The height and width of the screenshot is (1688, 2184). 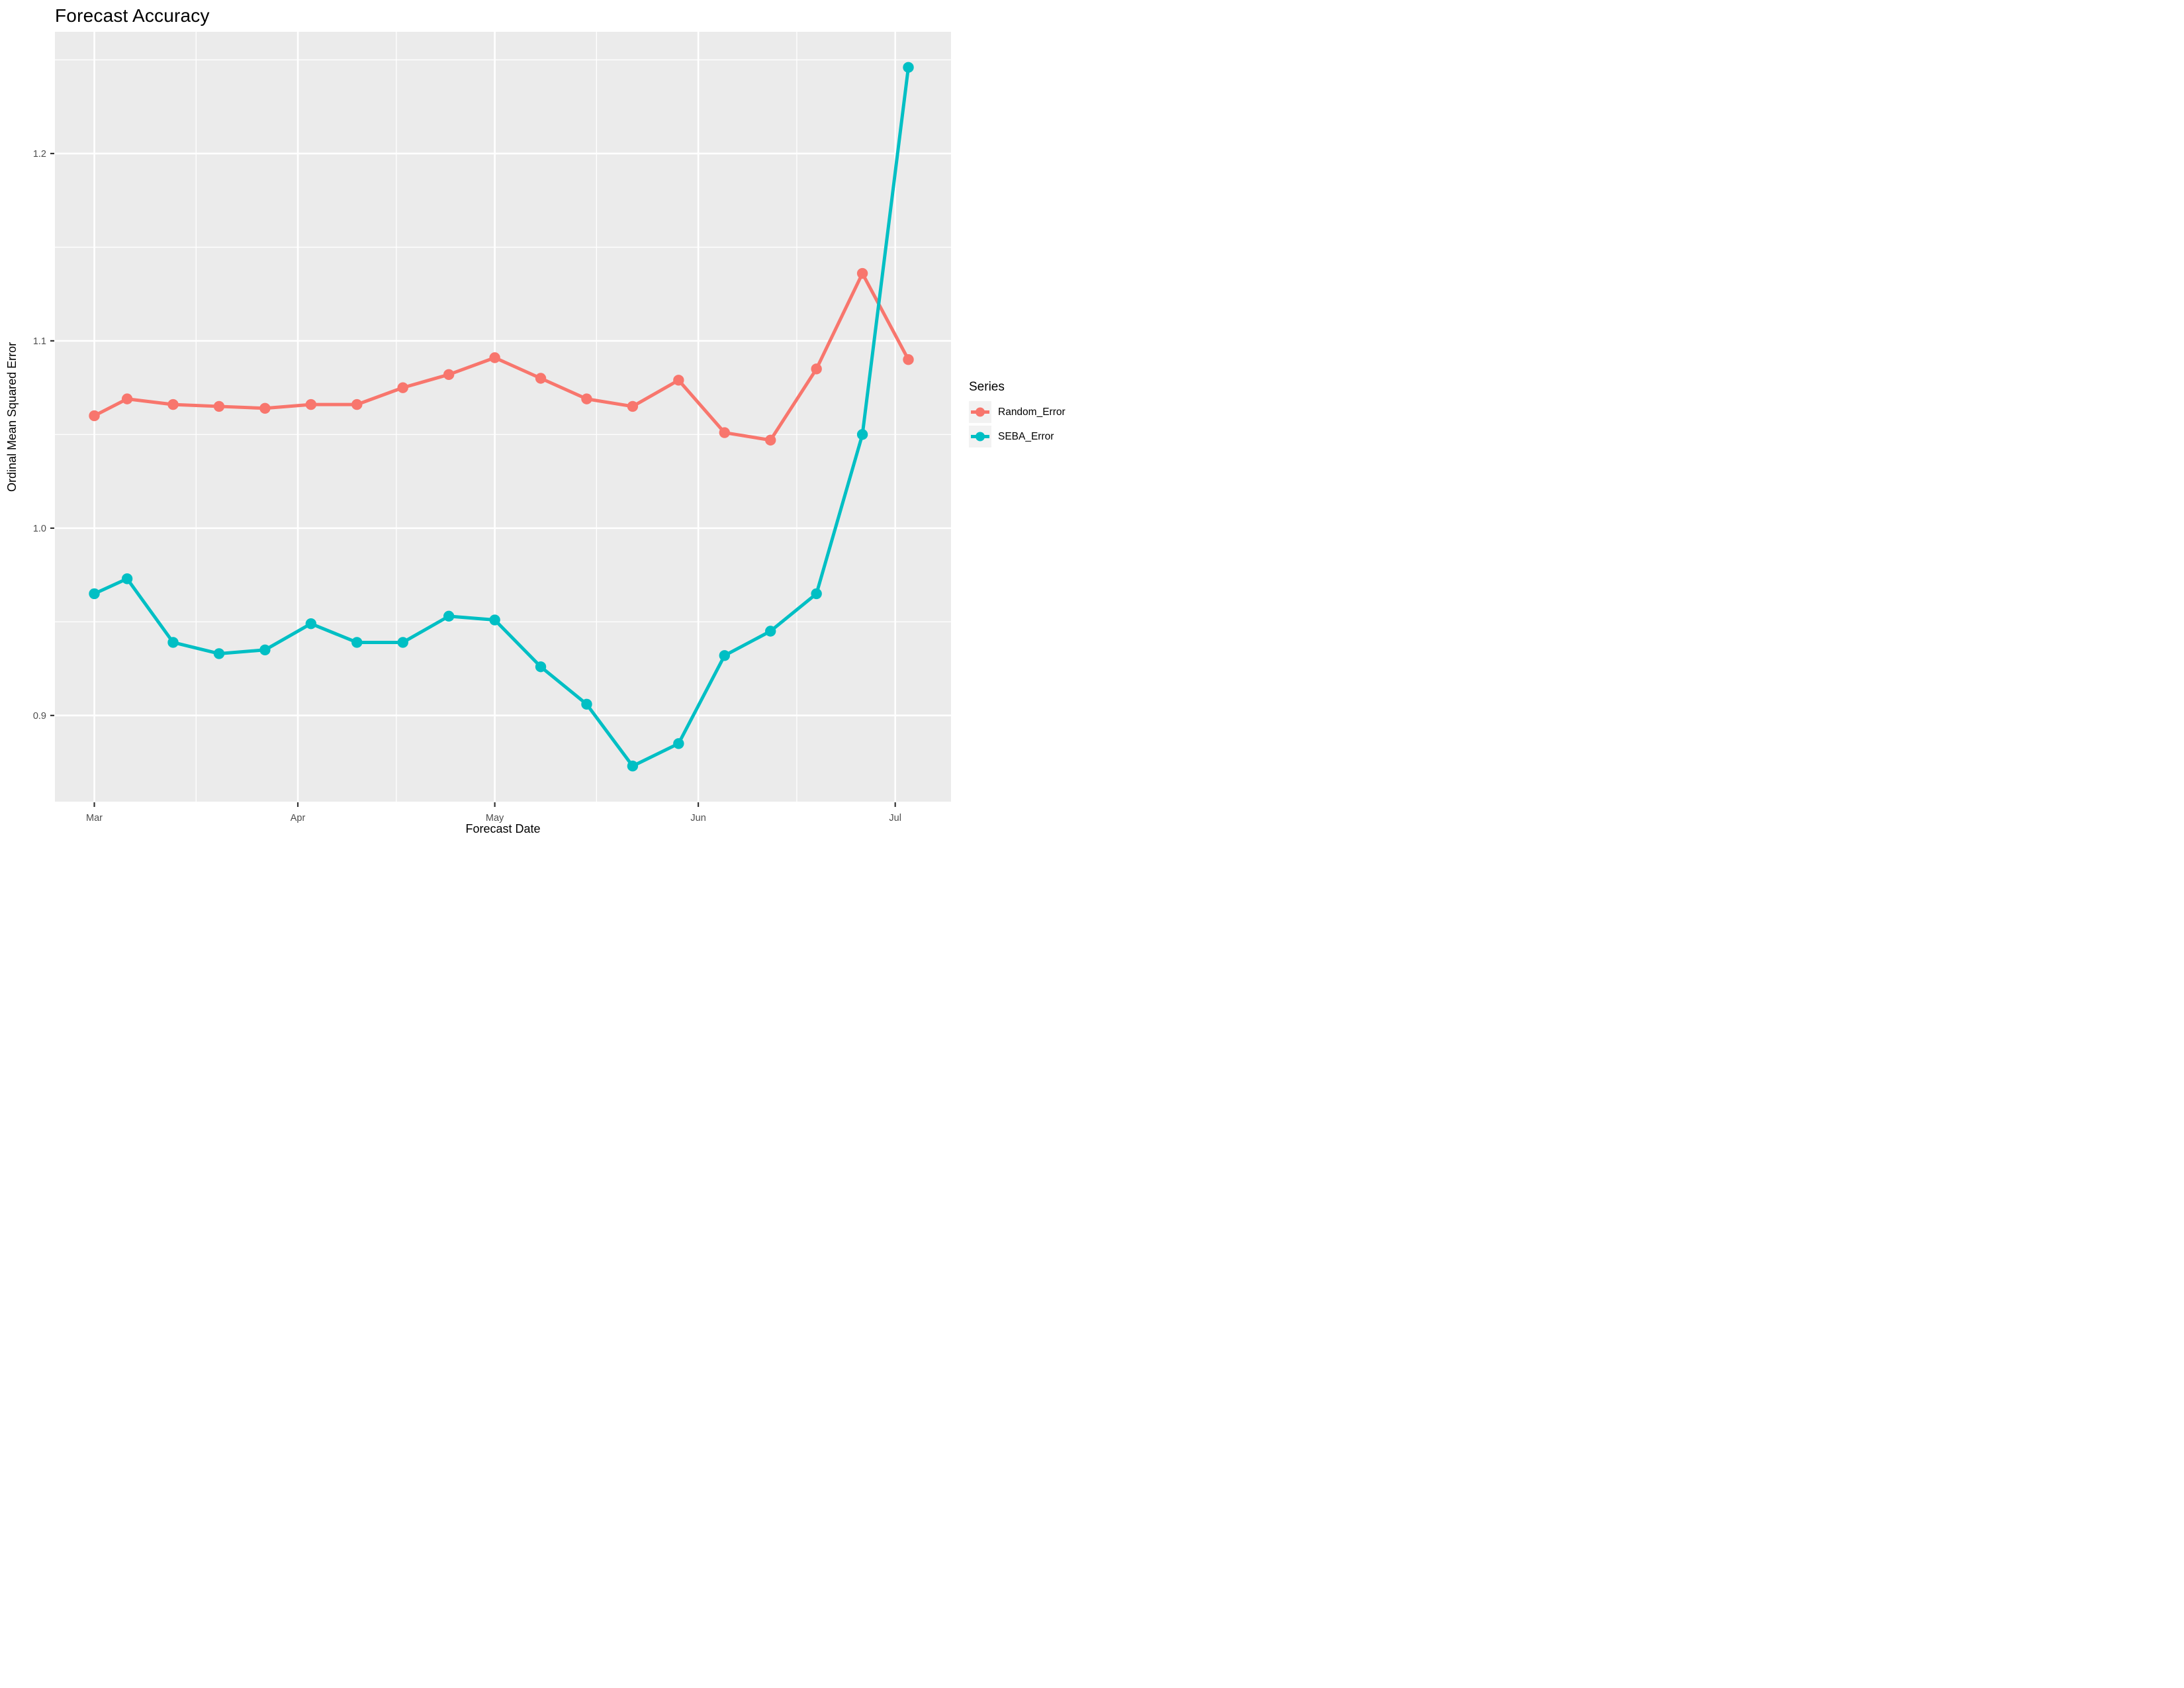 I want to click on Random_Error-point-Mar 13, so click(x=173, y=405).